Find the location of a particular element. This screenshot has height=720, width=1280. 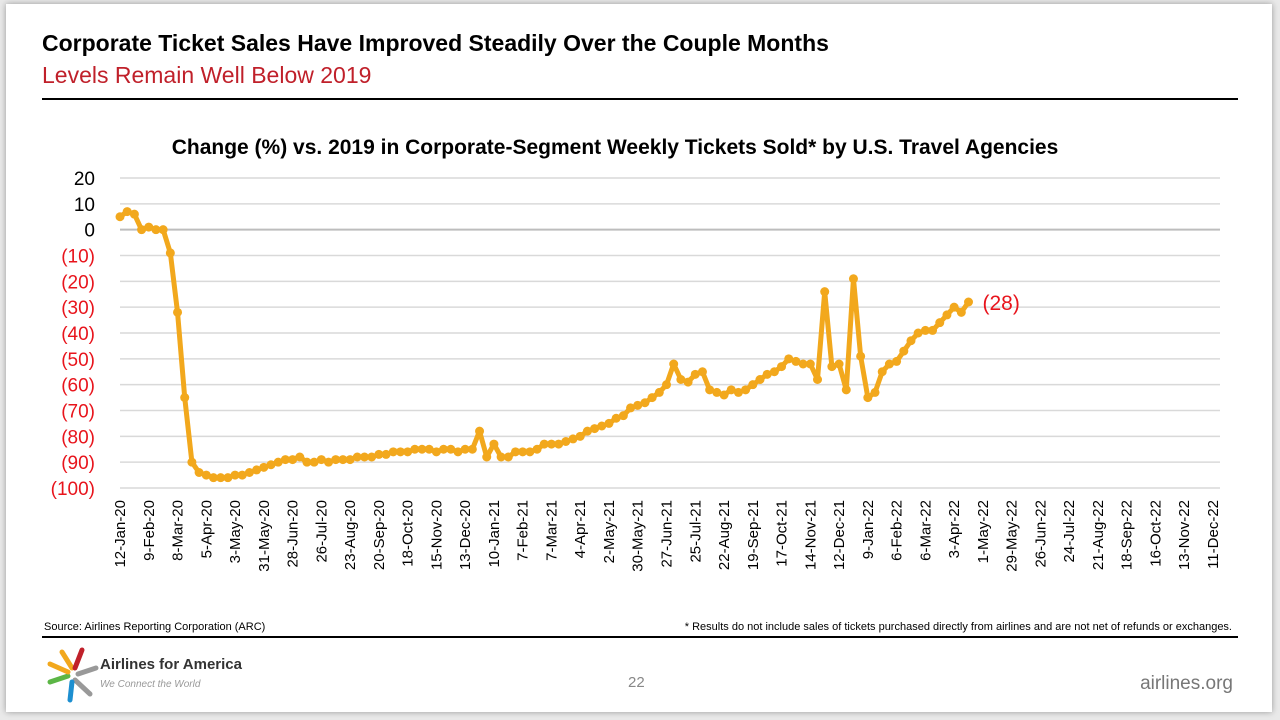

x-tick-label: 3-May-20 is located at coordinates (235, 531).